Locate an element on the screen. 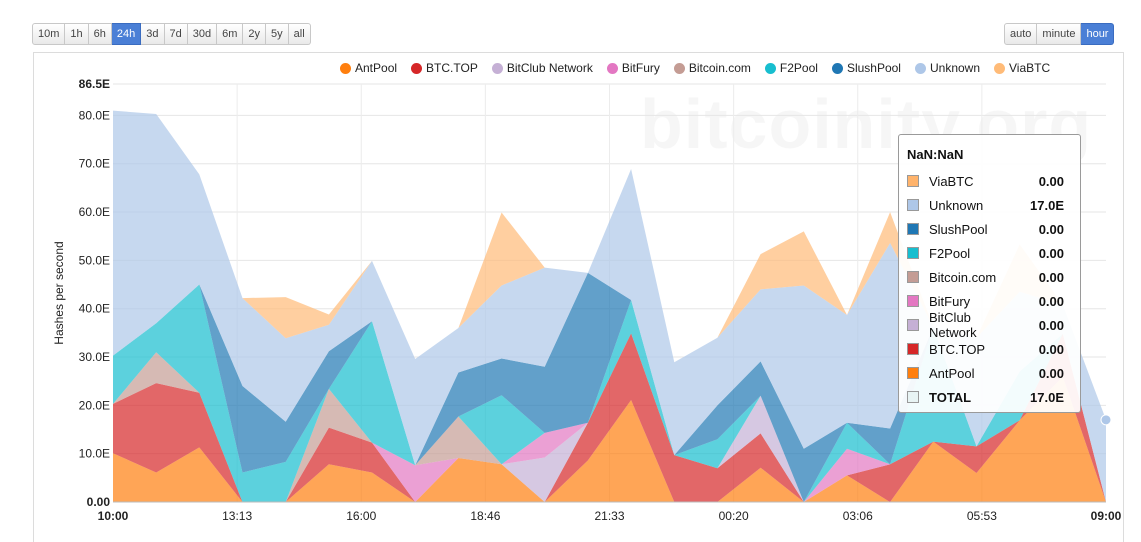 The width and height of the screenshot is (1141, 542). legend-item-bitclub-network: BitClub Network is located at coordinates (542, 68).